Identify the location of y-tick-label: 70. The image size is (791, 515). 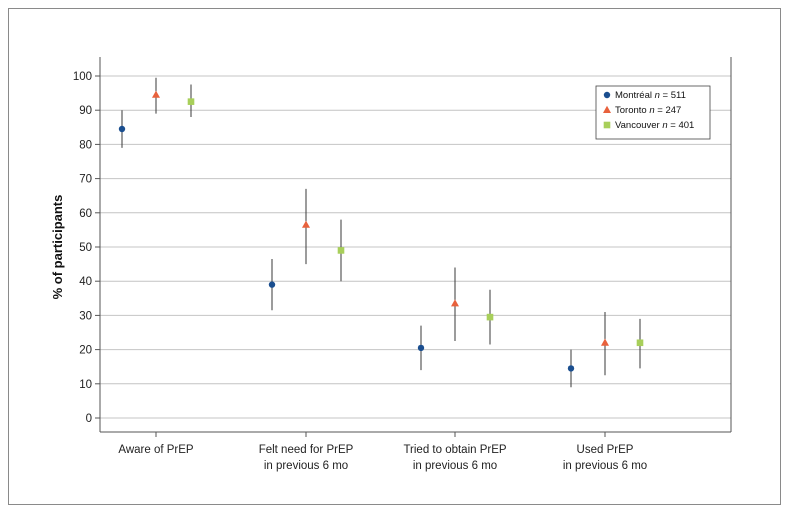
(85, 180).